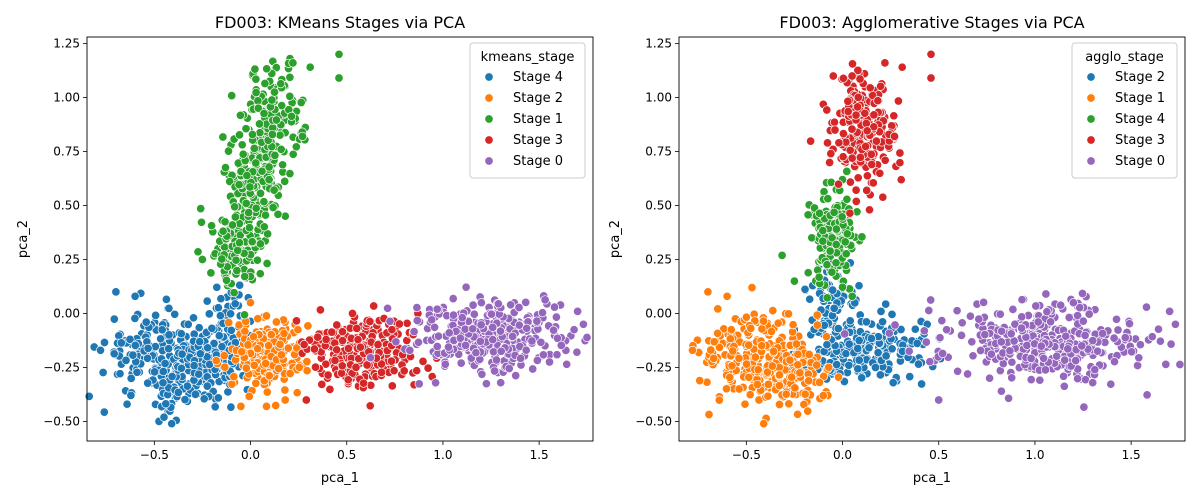  Describe the element at coordinates (932, 478) in the screenshot. I see `x-axis-label: pca_1` at that location.